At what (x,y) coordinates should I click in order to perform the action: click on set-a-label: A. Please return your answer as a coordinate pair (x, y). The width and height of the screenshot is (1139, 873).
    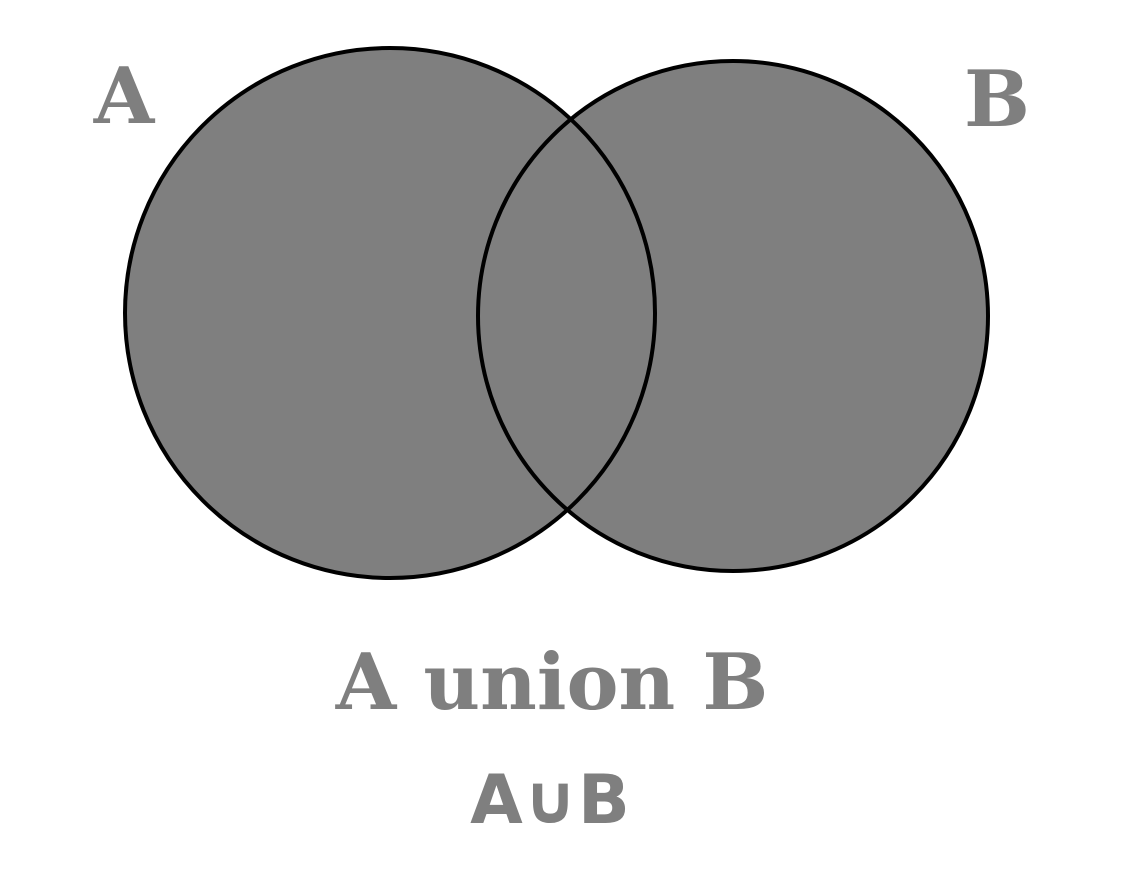
    Looking at the image, I should click on (124, 96).